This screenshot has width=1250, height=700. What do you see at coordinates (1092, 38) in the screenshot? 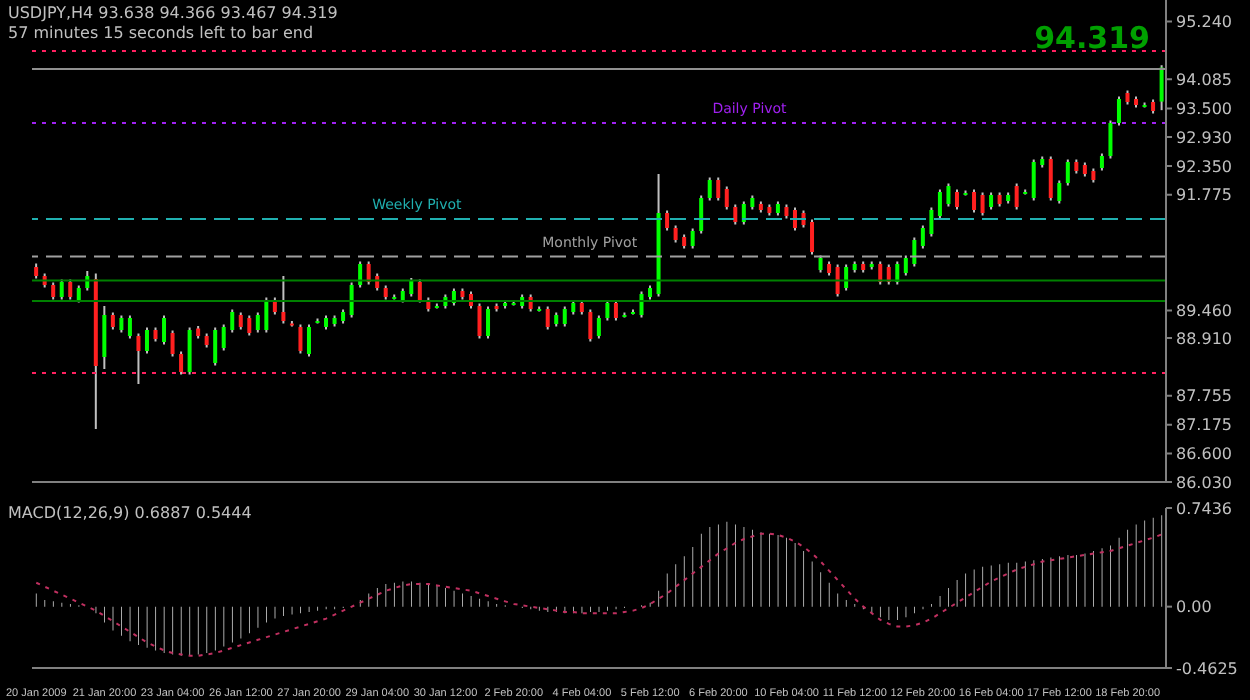
I see `annotation: 94.319` at bounding box center [1092, 38].